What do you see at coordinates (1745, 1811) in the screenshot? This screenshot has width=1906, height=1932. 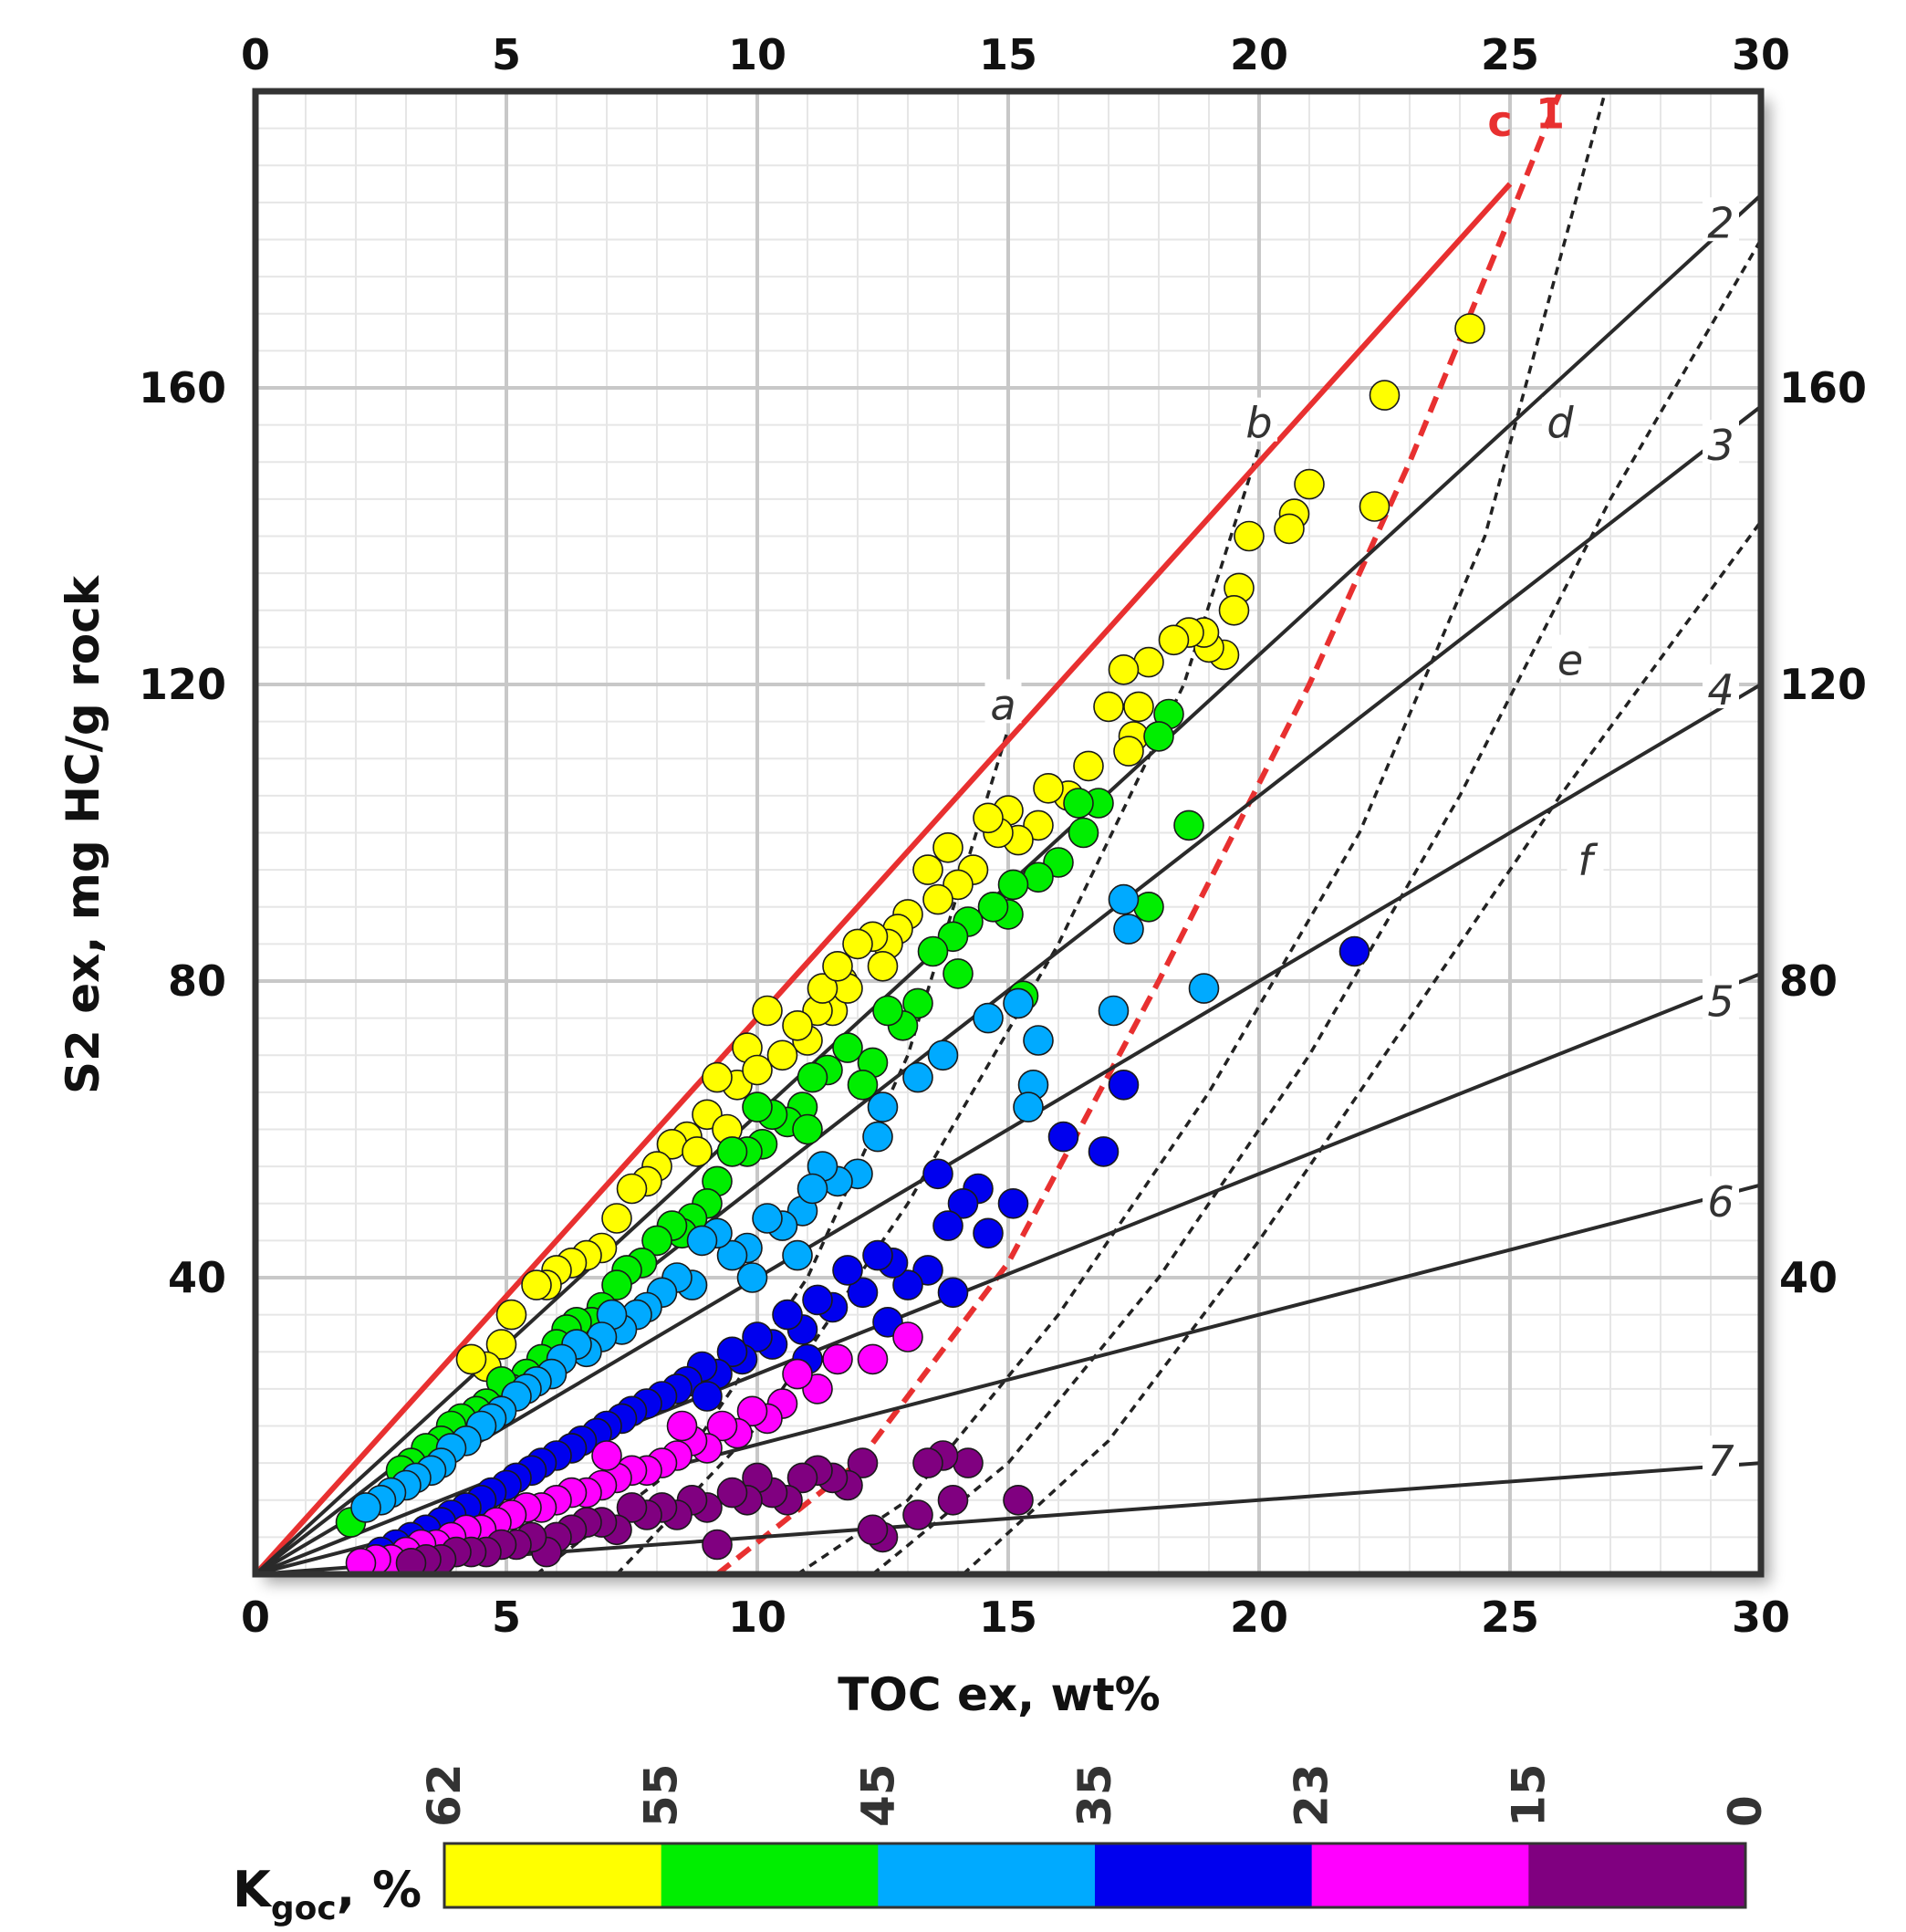 I see `colorbar-tick-0: 0` at bounding box center [1745, 1811].